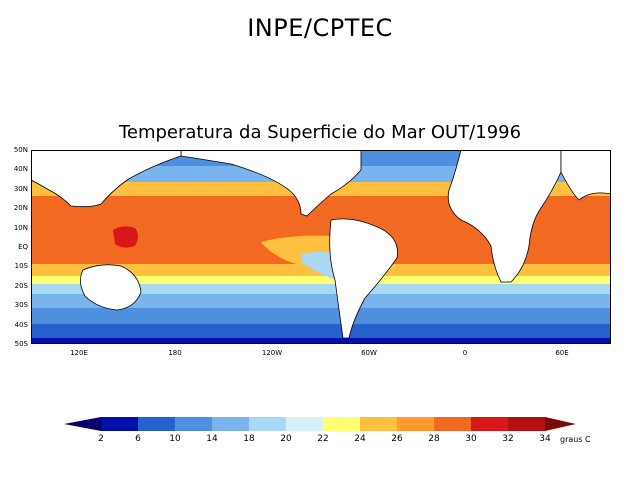  Describe the element at coordinates (272, 353) in the screenshot. I see `lon-label: 120W` at that location.